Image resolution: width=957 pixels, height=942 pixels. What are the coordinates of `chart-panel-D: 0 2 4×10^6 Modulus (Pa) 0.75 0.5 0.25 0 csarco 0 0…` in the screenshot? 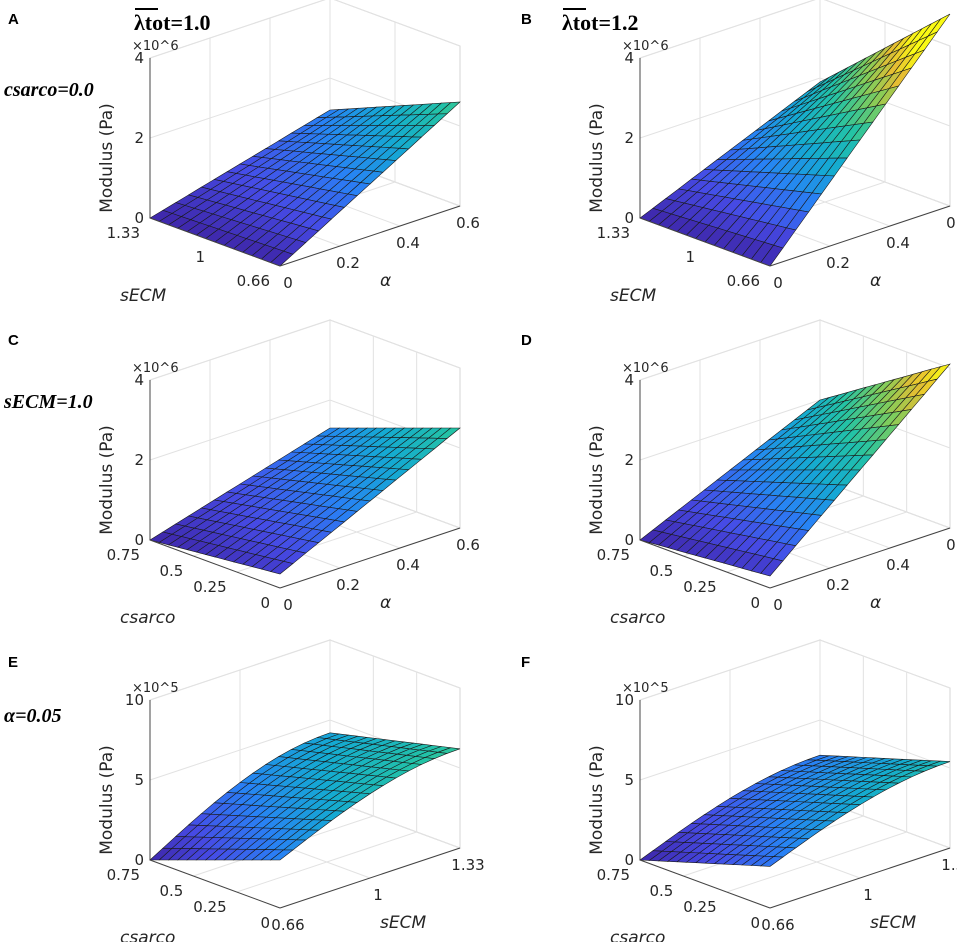 It's located at (772, 473).